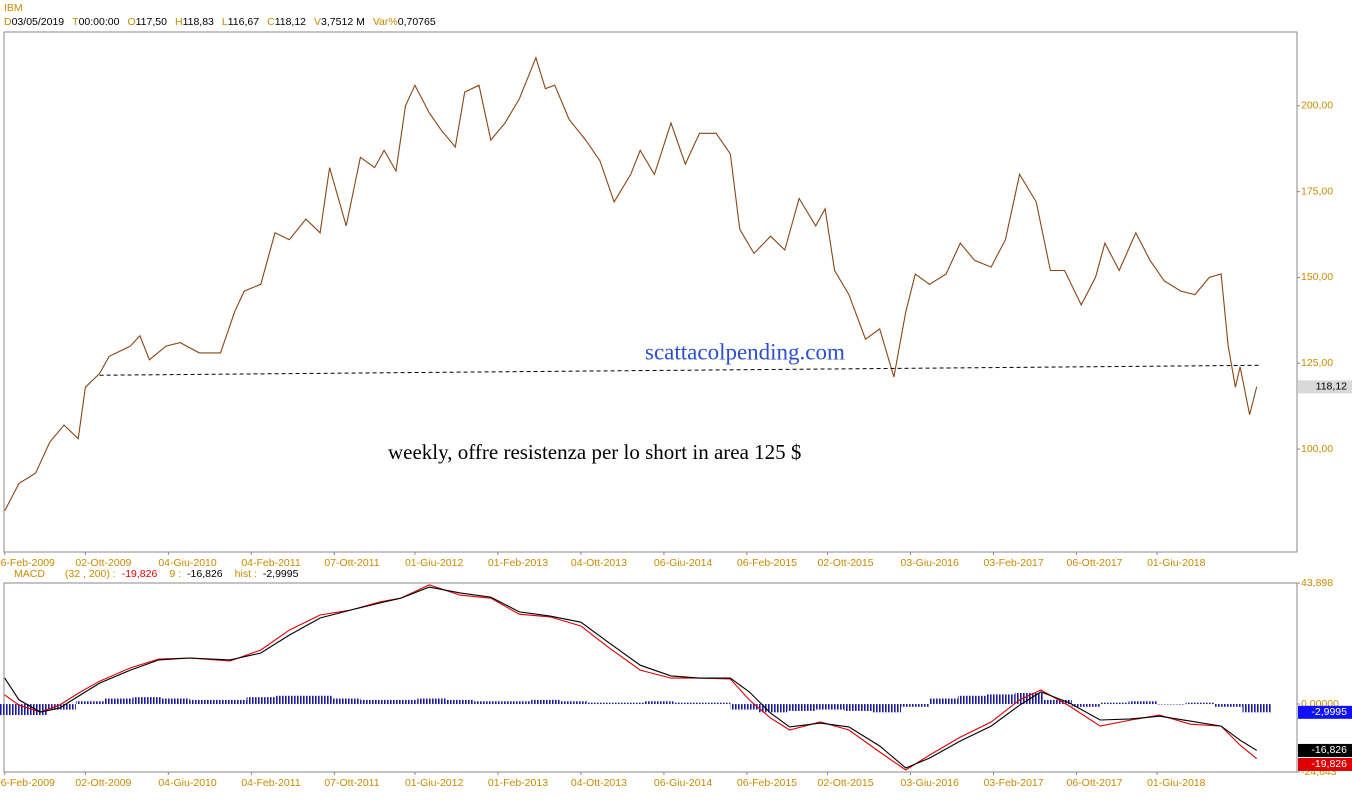 Image resolution: width=1352 pixels, height=800 pixels. I want to click on indicator-title: MACD, so click(29, 574).